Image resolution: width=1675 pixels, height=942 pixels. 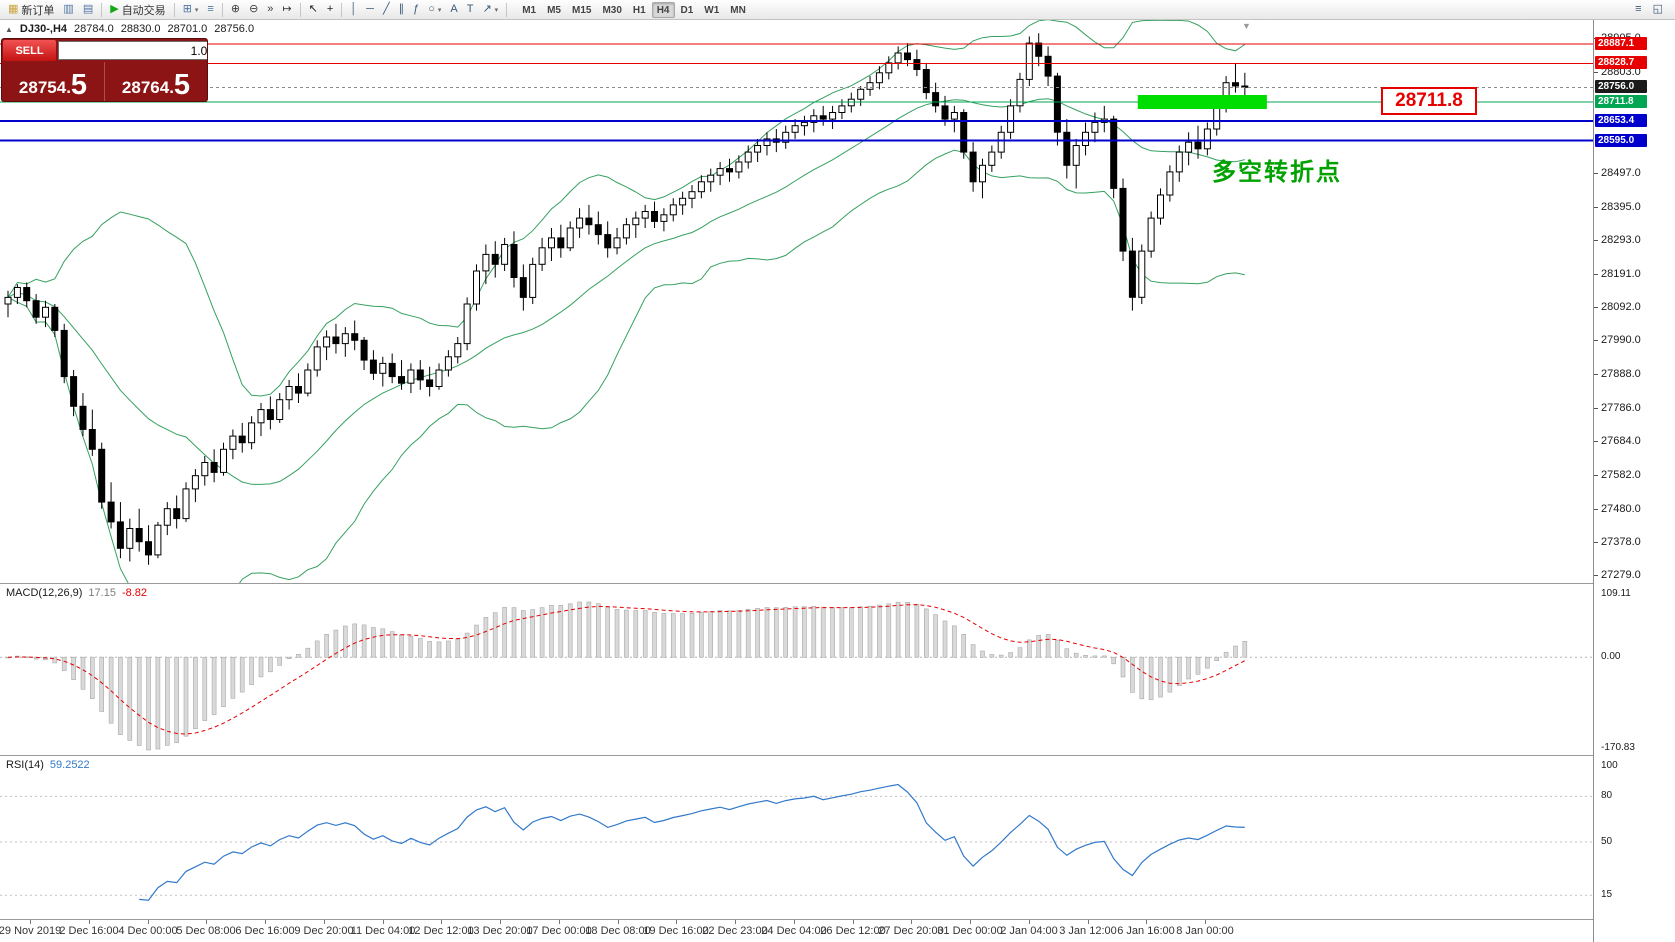 I want to click on profile-button: ▤, so click(x=88, y=9).